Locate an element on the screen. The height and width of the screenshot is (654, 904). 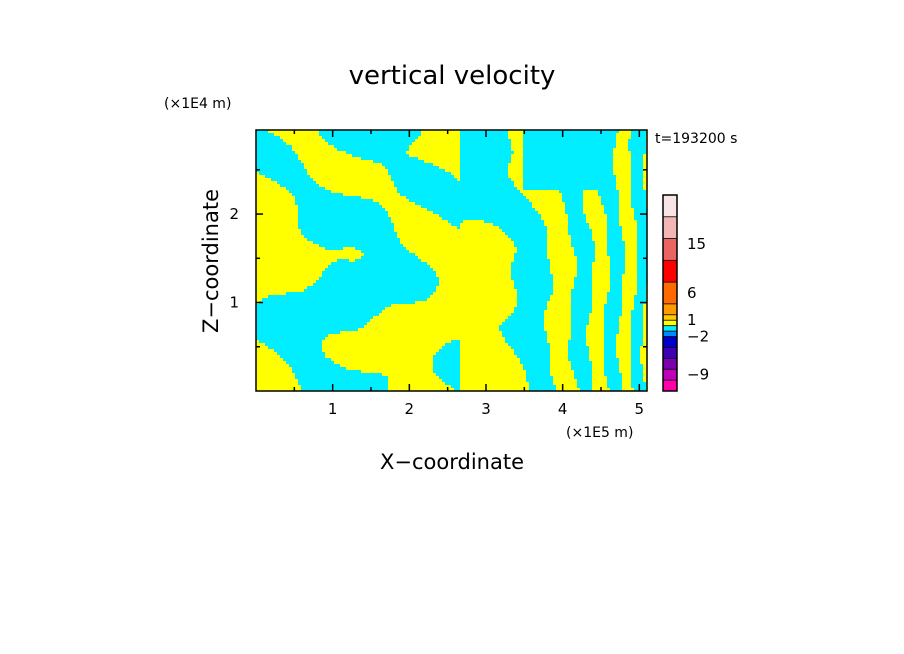
x-tick-label: 5 is located at coordinates (640, 409).